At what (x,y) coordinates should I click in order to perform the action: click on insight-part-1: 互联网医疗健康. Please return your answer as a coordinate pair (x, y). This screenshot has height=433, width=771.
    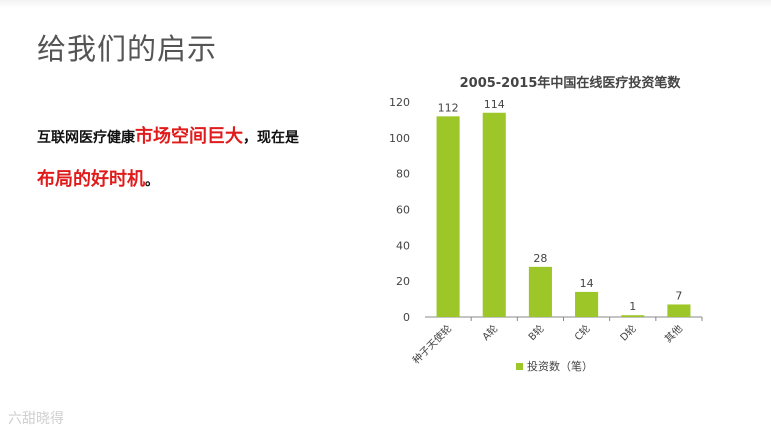
    Looking at the image, I should click on (86, 138).